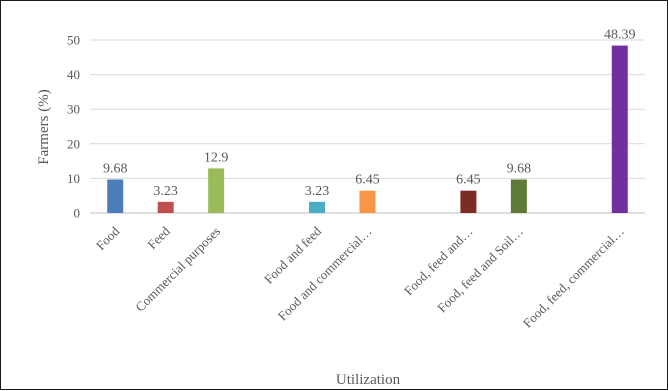  I want to click on y-tick-label: 40, so click(73, 74).